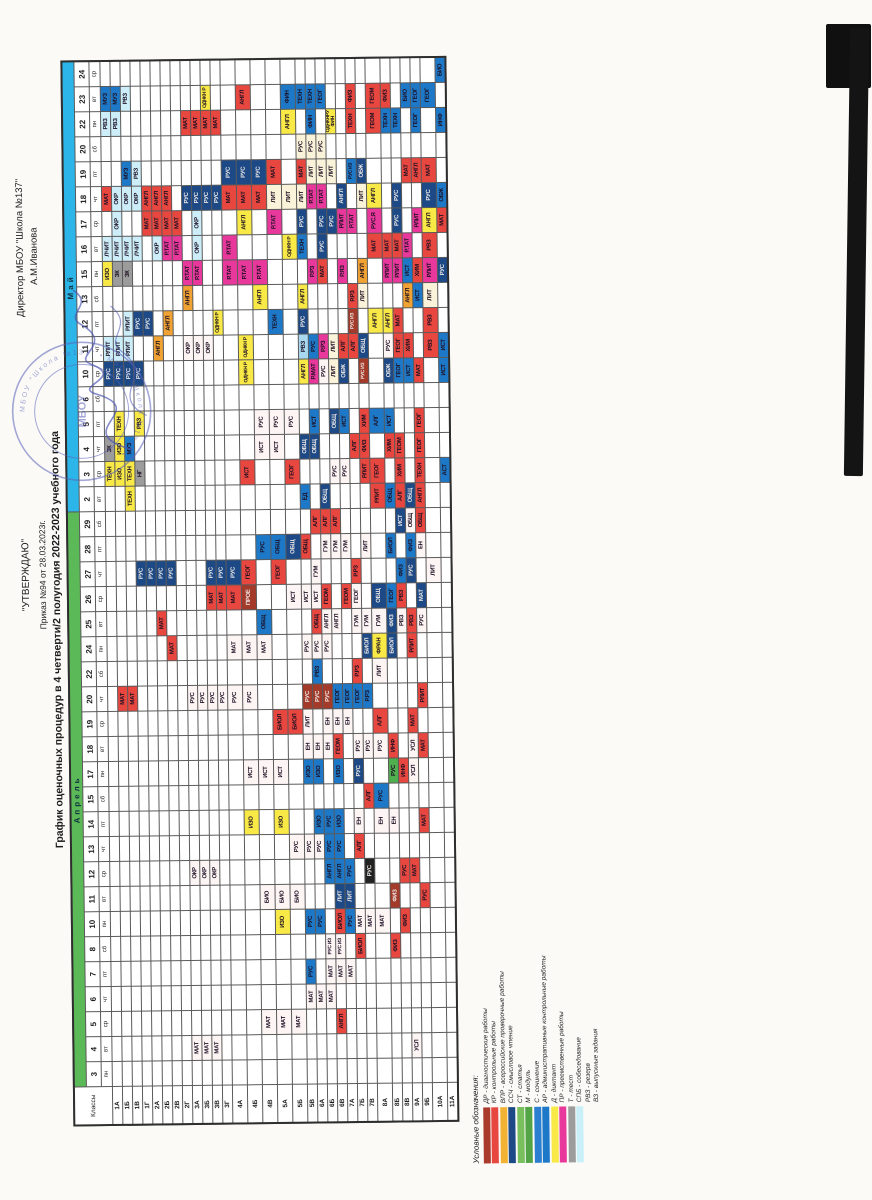 This screenshot has width=872, height=1200. I want to click on schedule-cell: ГЕОГ, so click(398, 345).